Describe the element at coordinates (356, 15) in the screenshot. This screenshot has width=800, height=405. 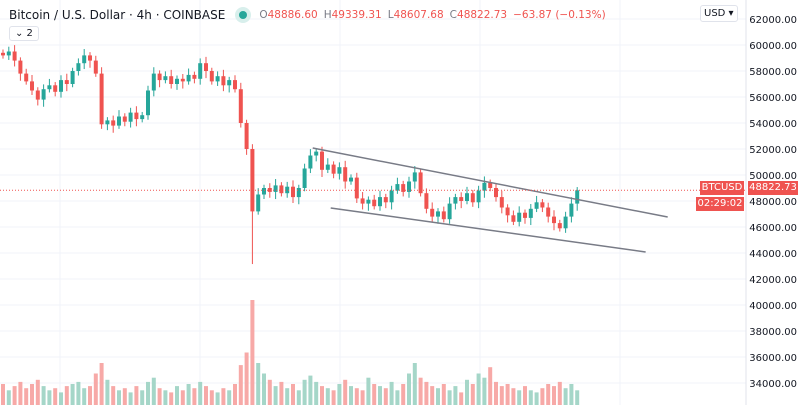
I see `ohlc-high-value: 49339.31` at that location.